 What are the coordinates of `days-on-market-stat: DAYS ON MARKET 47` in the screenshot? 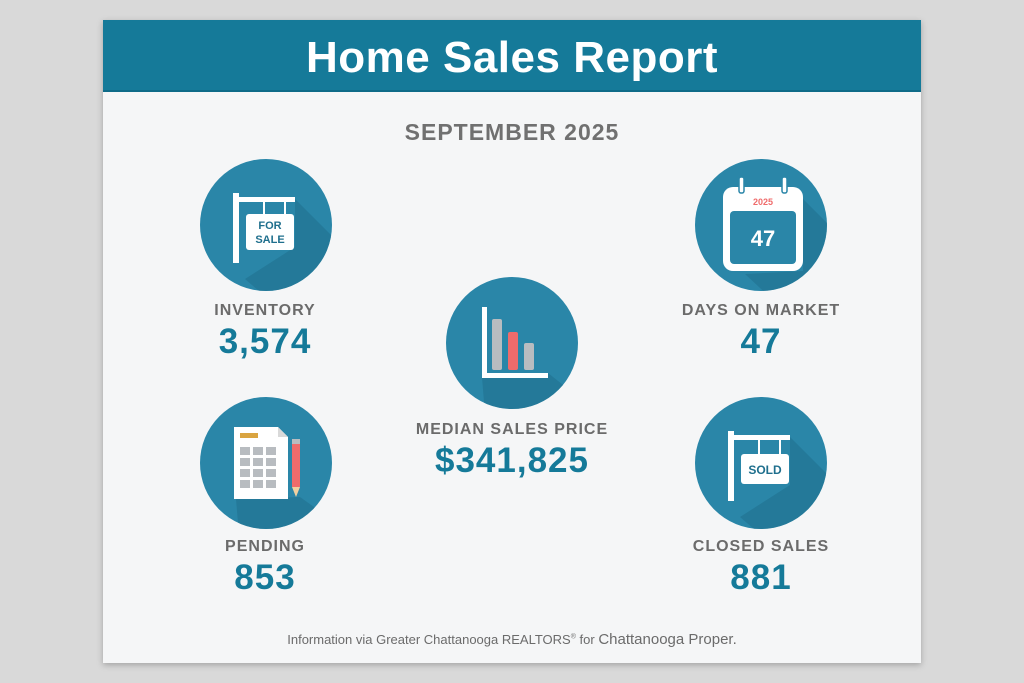 It's located at (761, 332).